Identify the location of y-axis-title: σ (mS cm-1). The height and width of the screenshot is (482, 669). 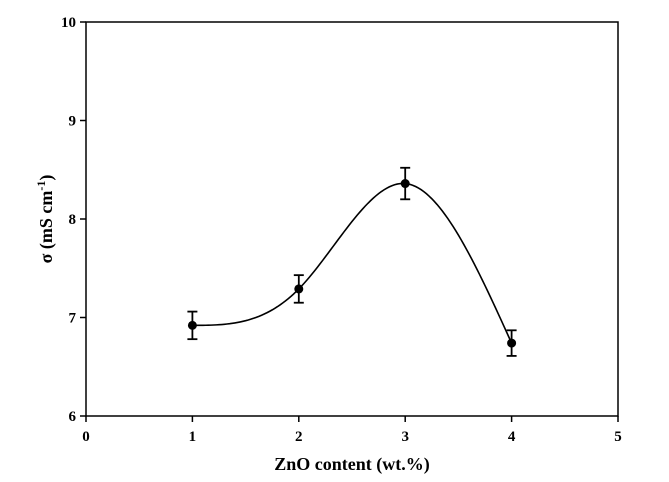
(45, 219).